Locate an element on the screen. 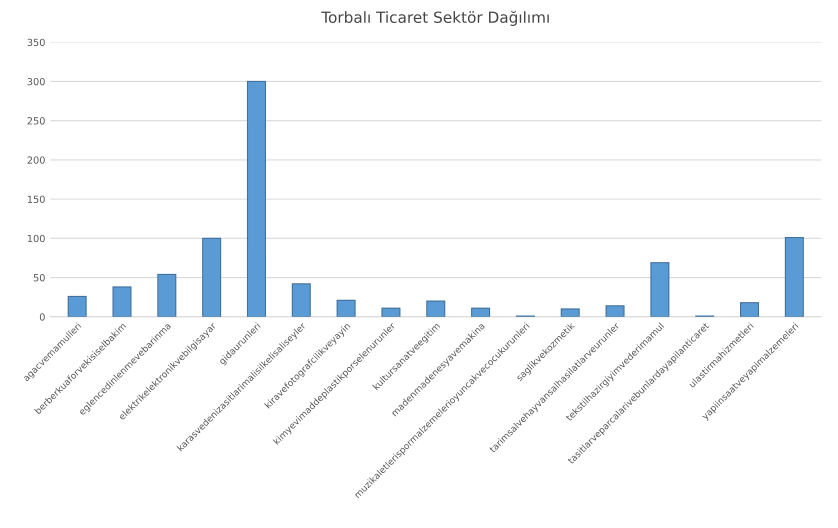  y-tick-label: 350 is located at coordinates (36, 42).